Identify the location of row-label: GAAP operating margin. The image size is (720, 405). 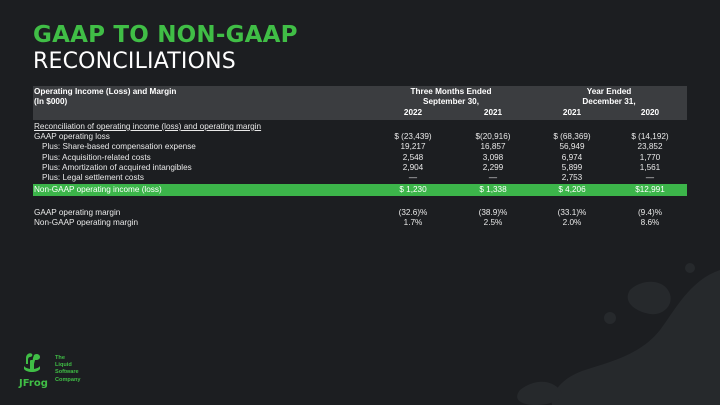
(77, 212).